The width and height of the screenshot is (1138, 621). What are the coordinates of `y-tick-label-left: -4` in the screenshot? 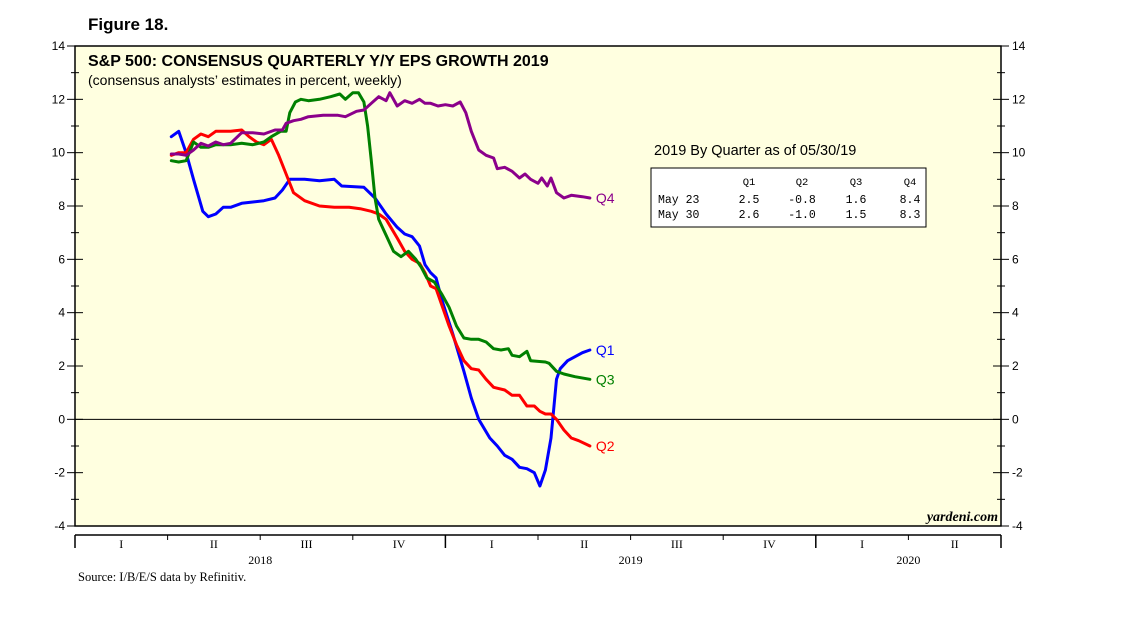 It's located at (59, 526).